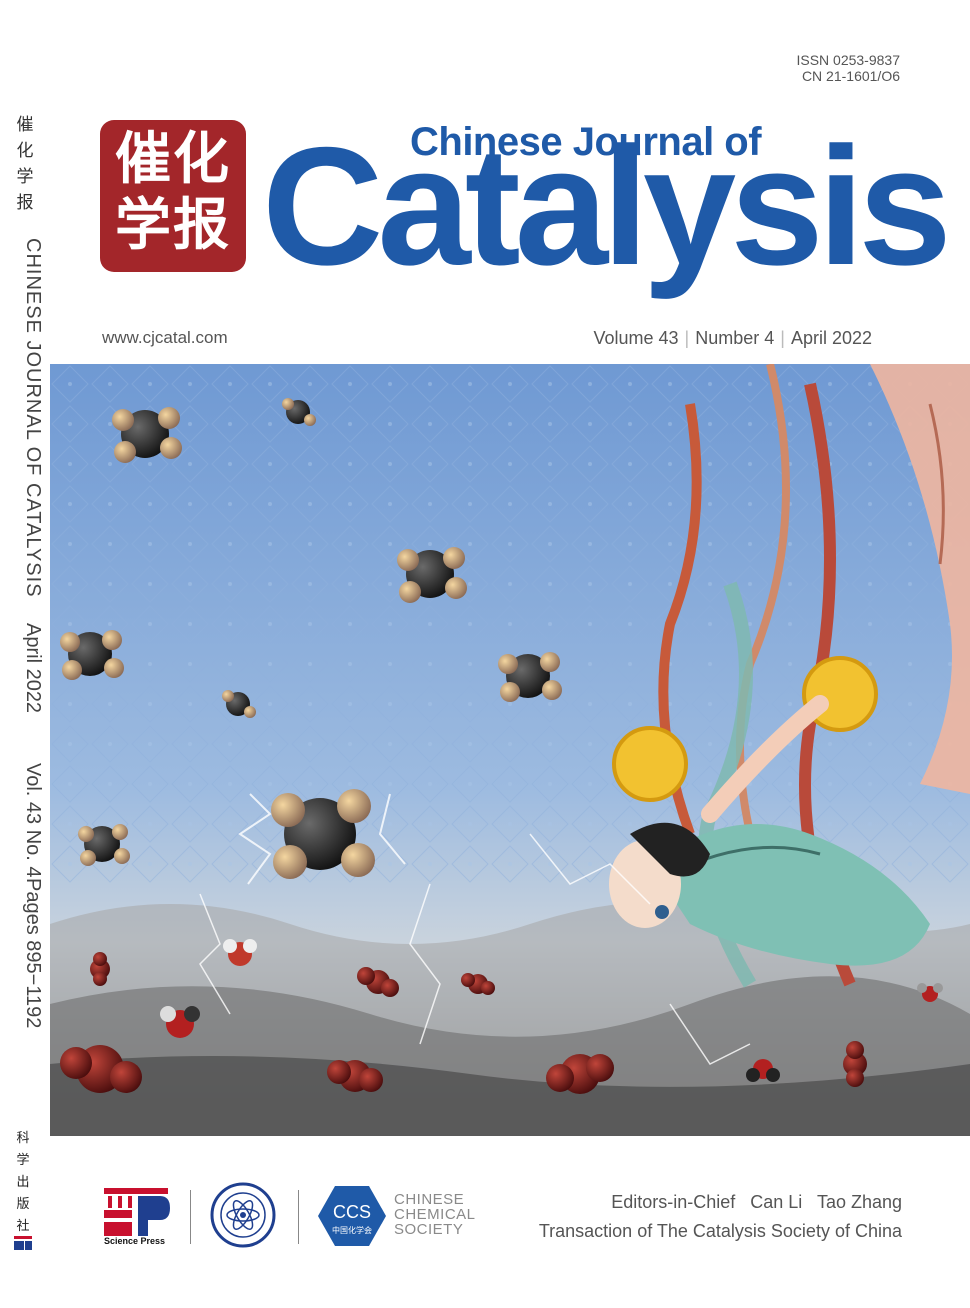 The image size is (970, 1308). Describe the element at coordinates (352, 1212) in the screenshot. I see `ccs-abbr: CCS` at that location.